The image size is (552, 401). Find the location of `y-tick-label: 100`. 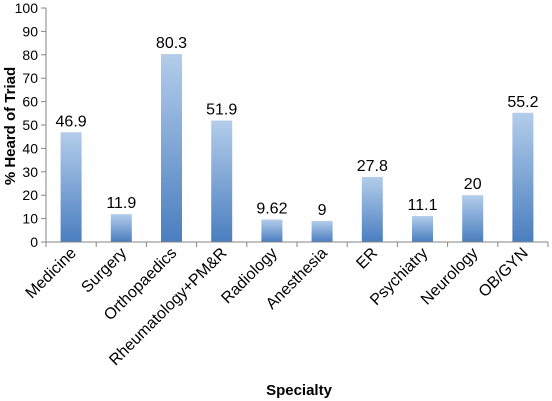

y-tick-label: 100 is located at coordinates (27, 8).